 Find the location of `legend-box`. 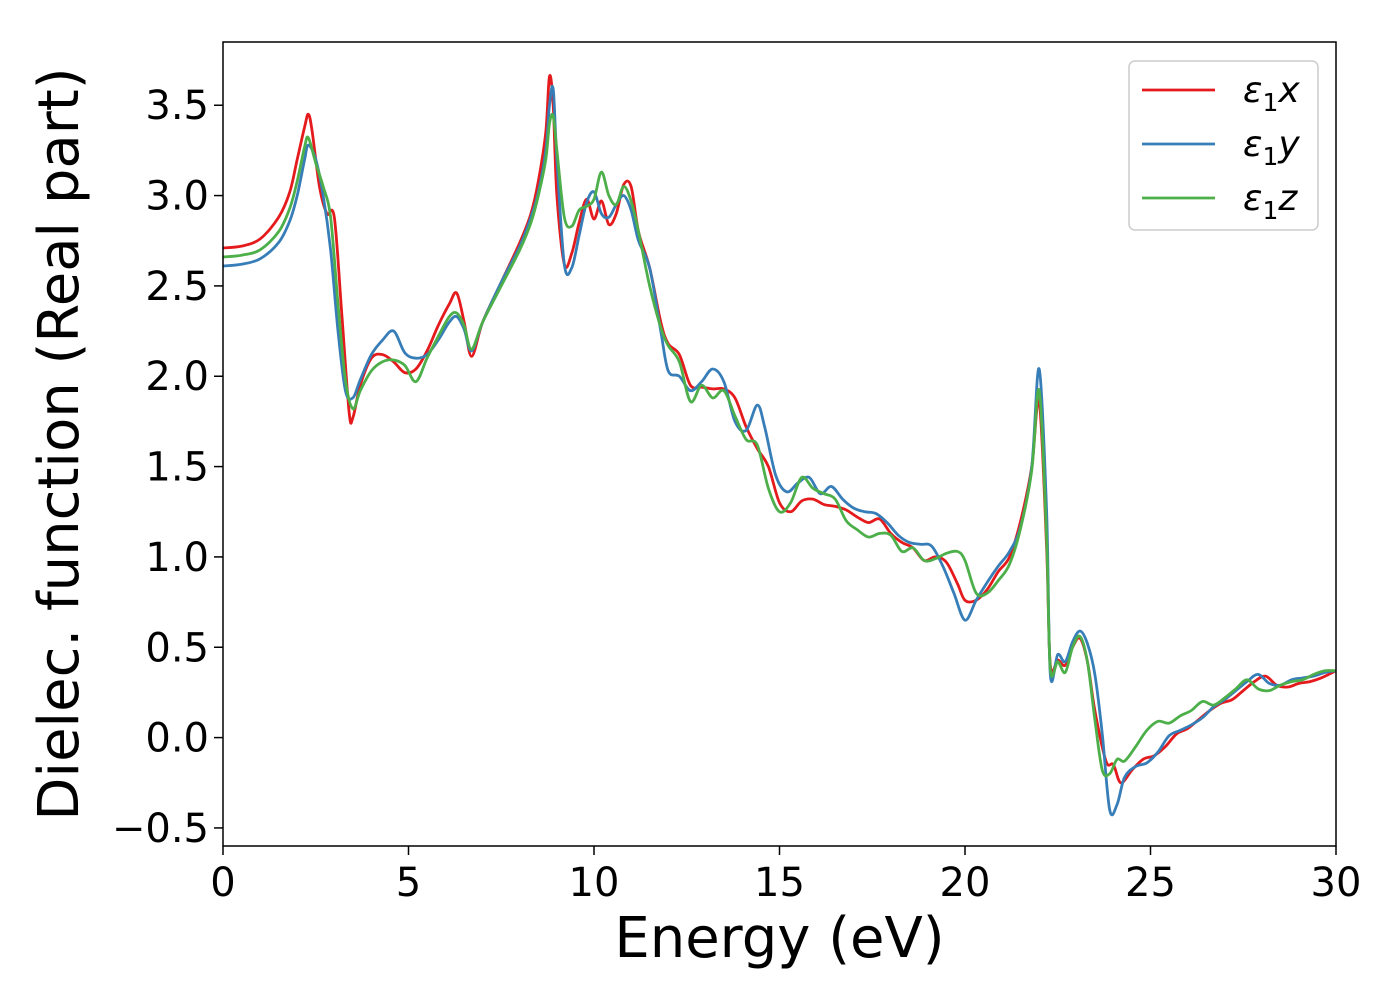

legend-box is located at coordinates (1223, 145).